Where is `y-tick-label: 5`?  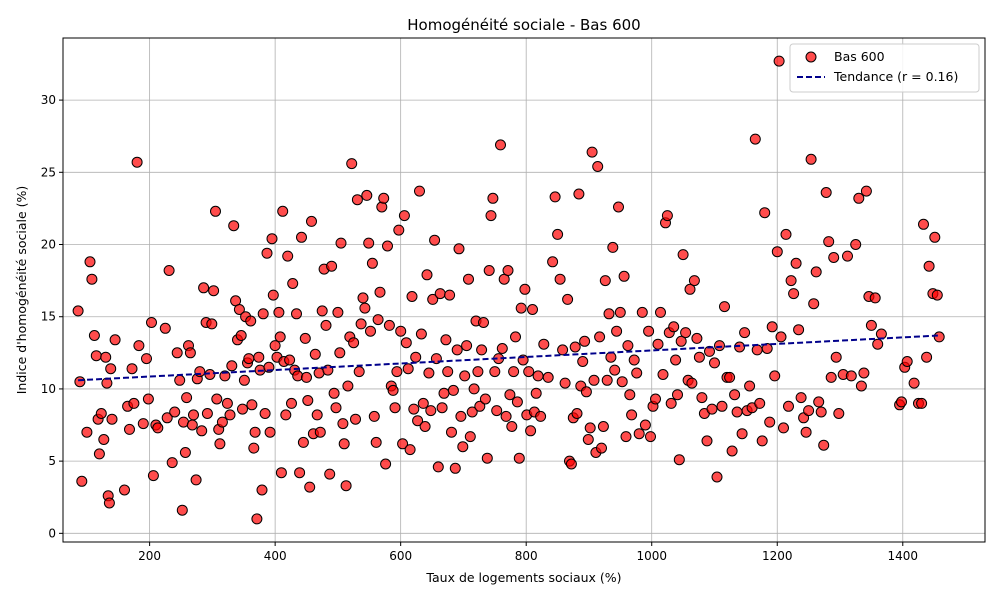
y-tick-label: 5 is located at coordinates (52, 461).